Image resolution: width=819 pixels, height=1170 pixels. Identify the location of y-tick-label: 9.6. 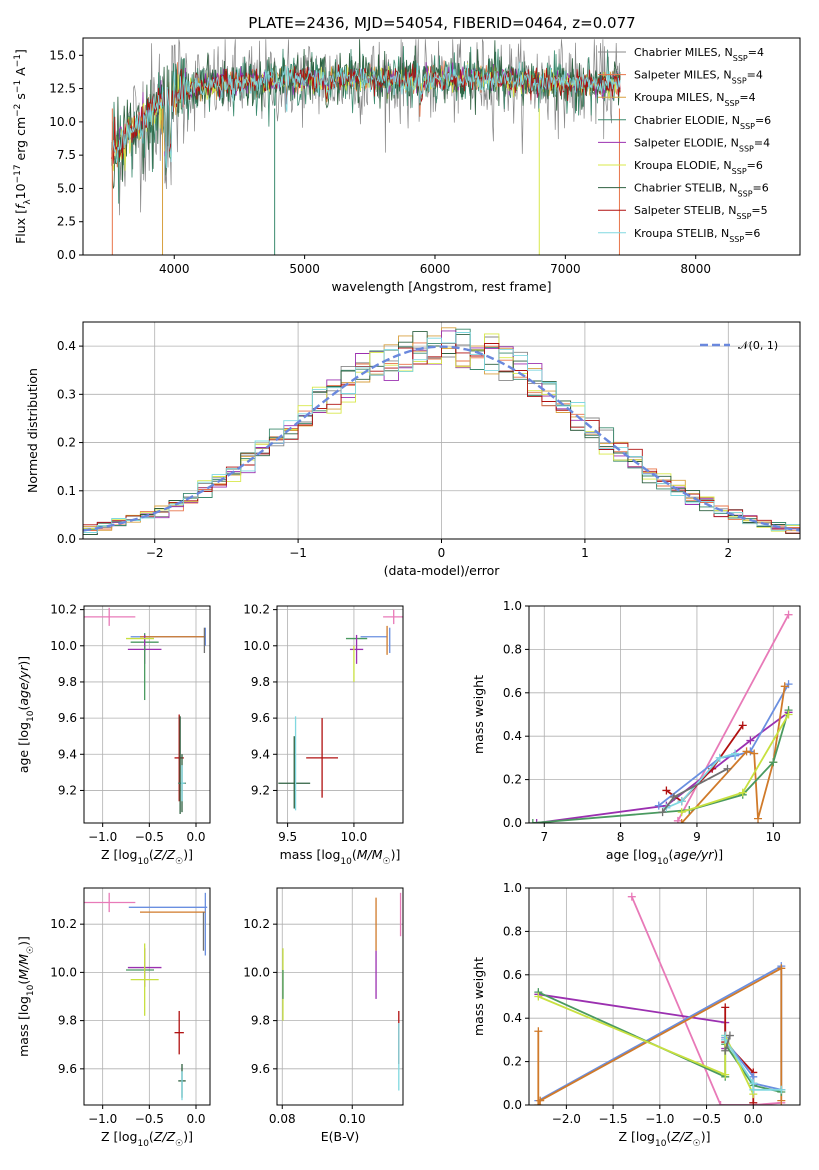
(260, 1069).